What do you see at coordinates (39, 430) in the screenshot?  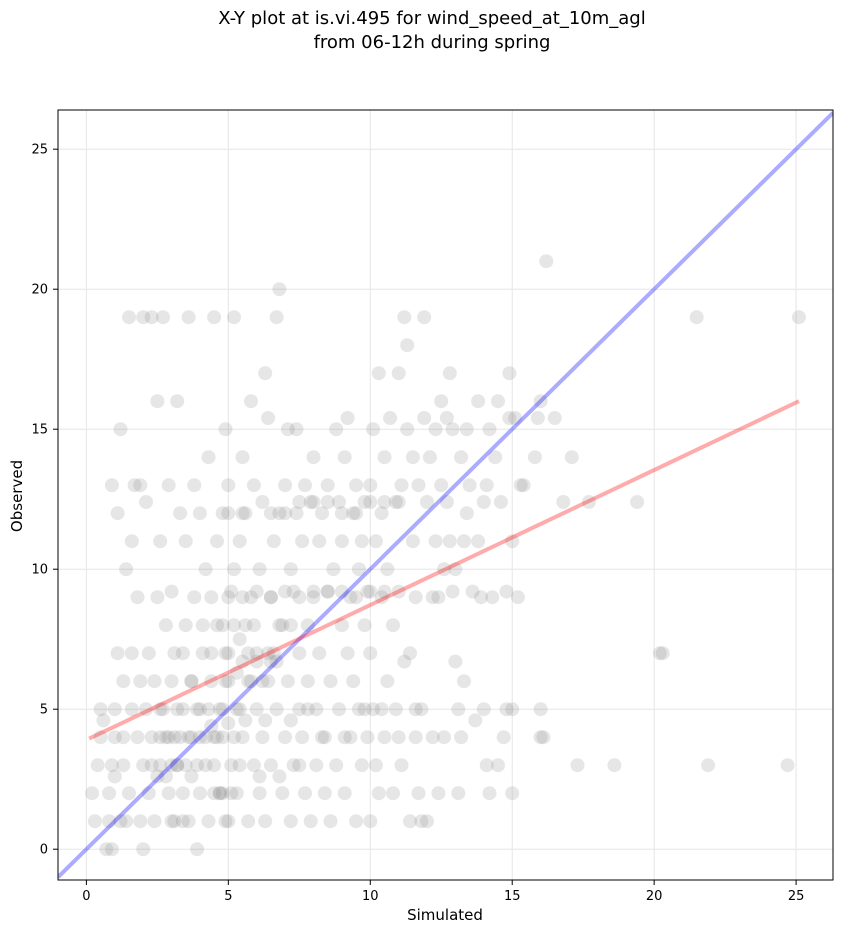 I see `y-tick-label: 15` at bounding box center [39, 430].